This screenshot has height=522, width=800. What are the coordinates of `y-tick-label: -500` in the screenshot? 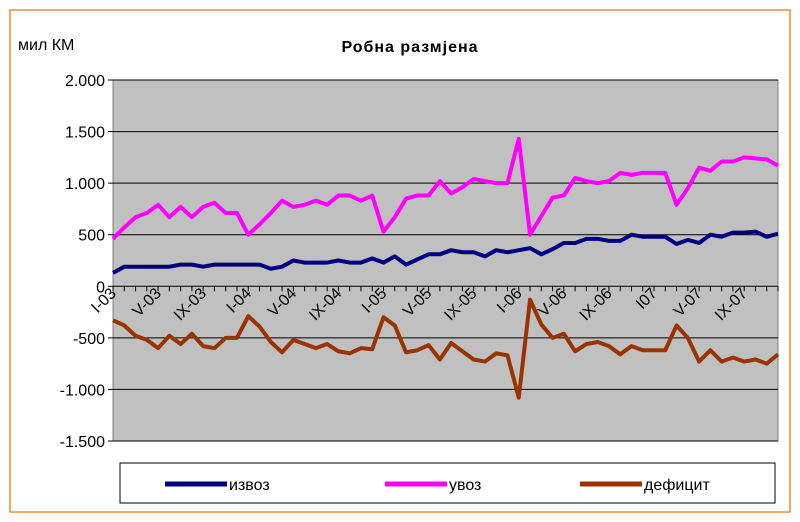 It's located at (89, 339).